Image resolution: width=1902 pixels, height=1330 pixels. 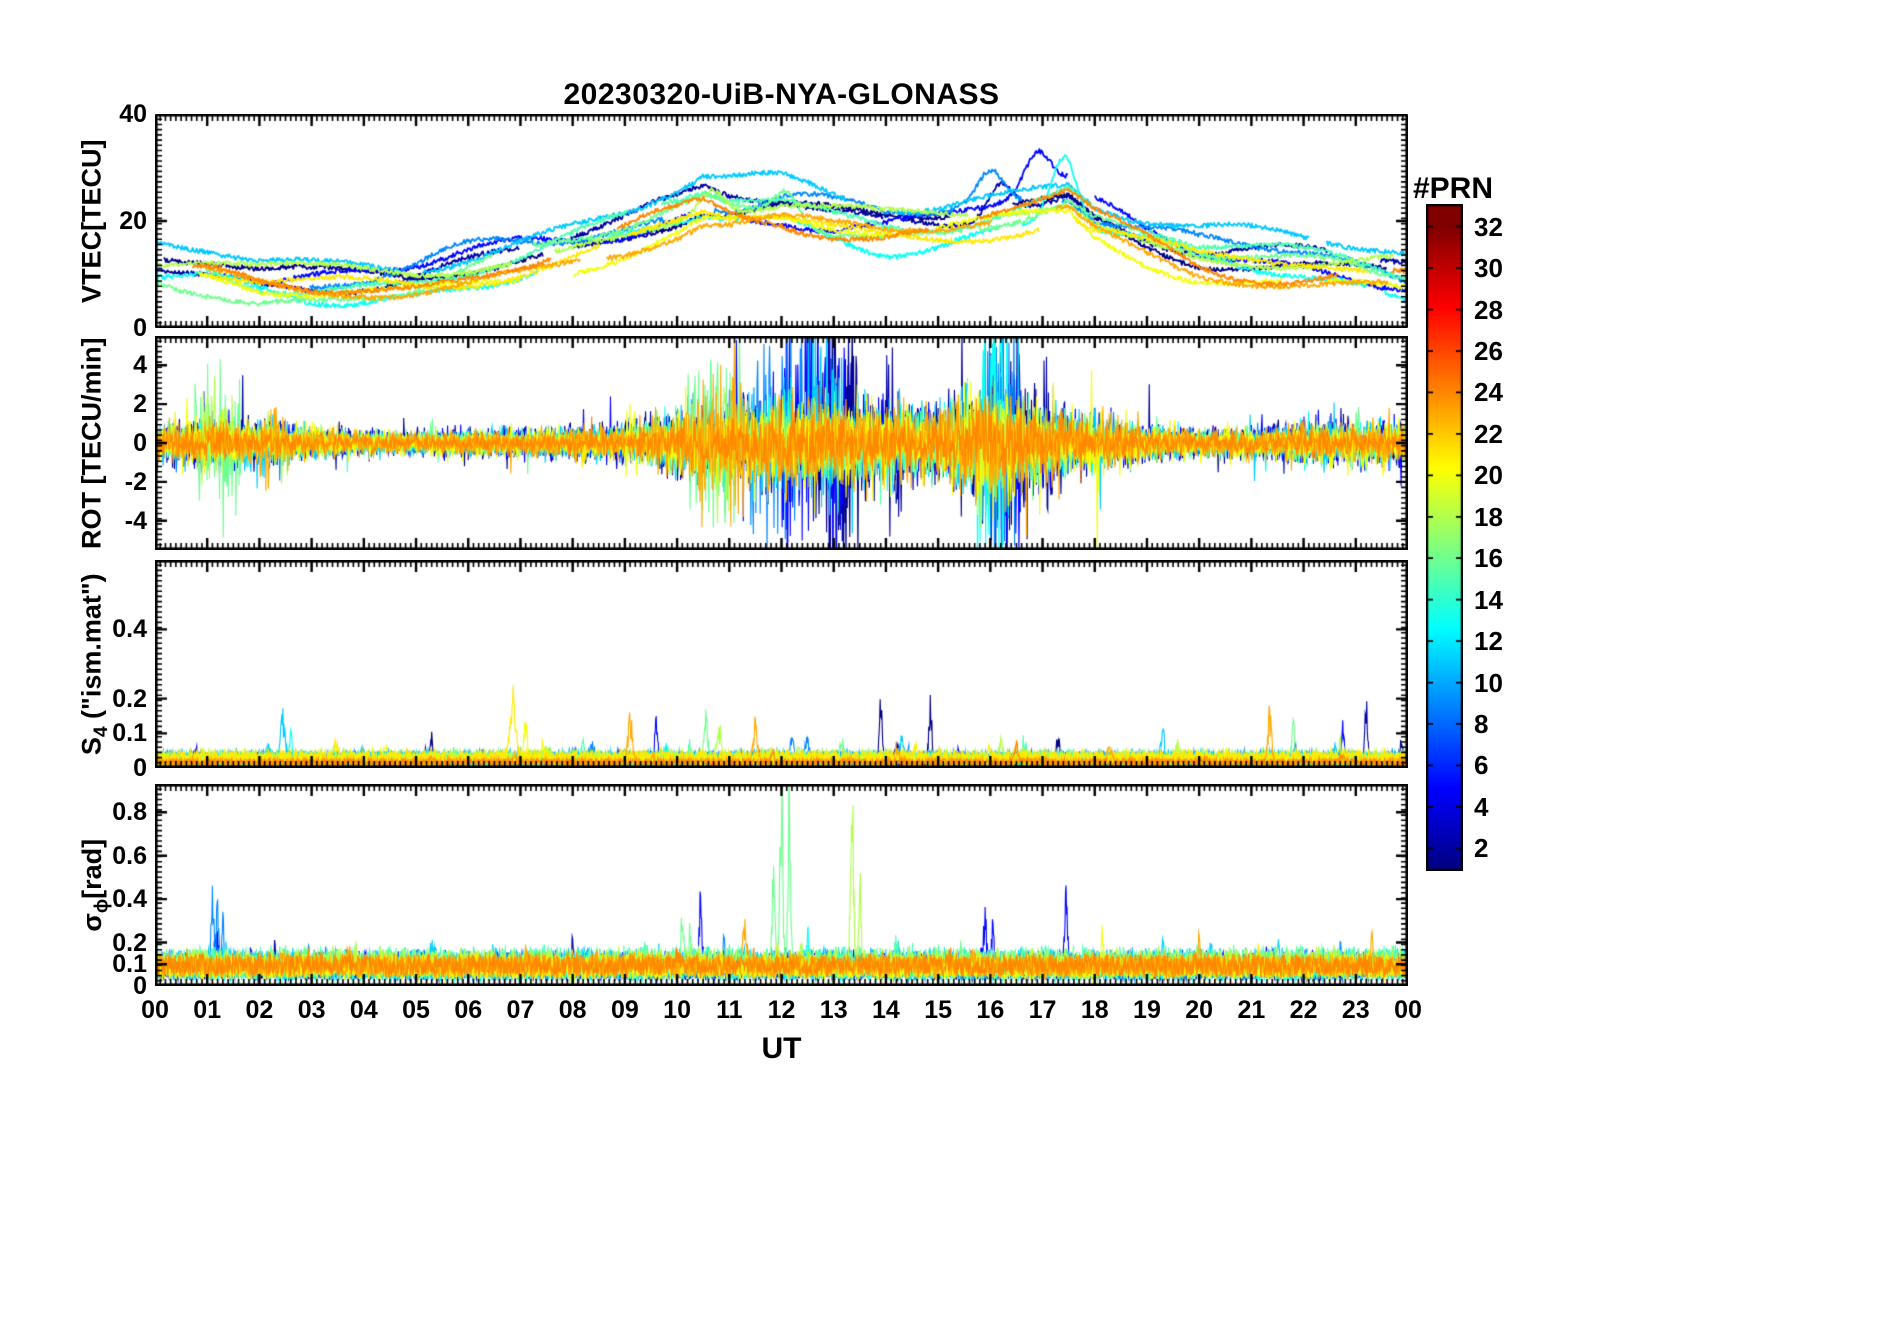 I want to click on y-tick-label: 0.8, so click(x=129, y=812).